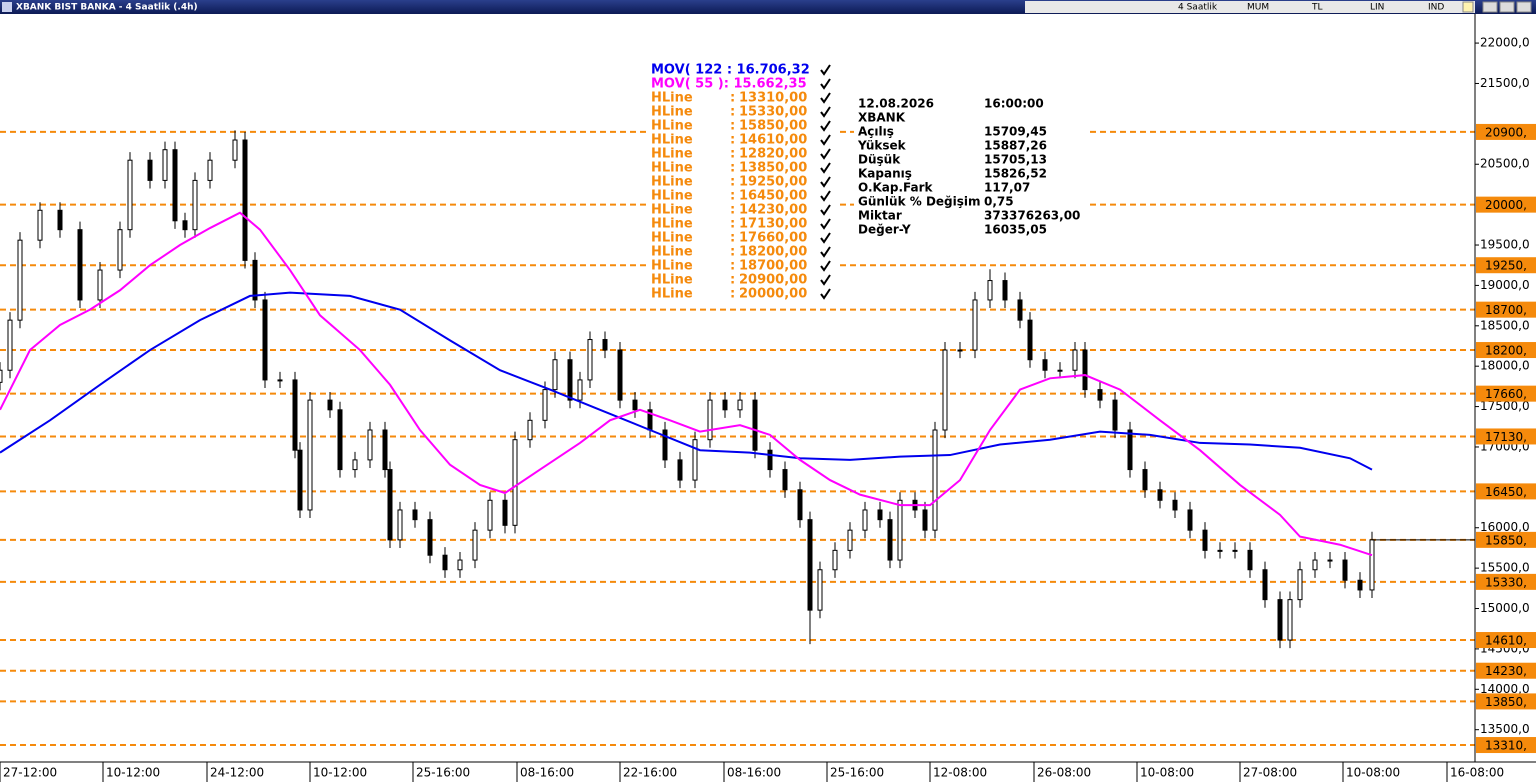 This screenshot has height=782, width=1536. I want to click on legend-value: 20900,00, so click(773, 280).